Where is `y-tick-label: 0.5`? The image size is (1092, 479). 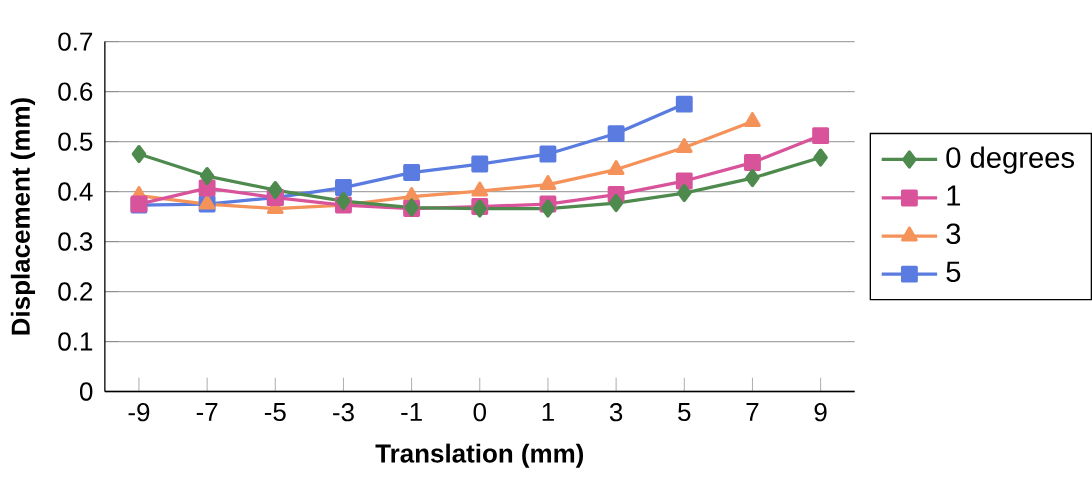 y-tick-label: 0.5 is located at coordinates (75, 141).